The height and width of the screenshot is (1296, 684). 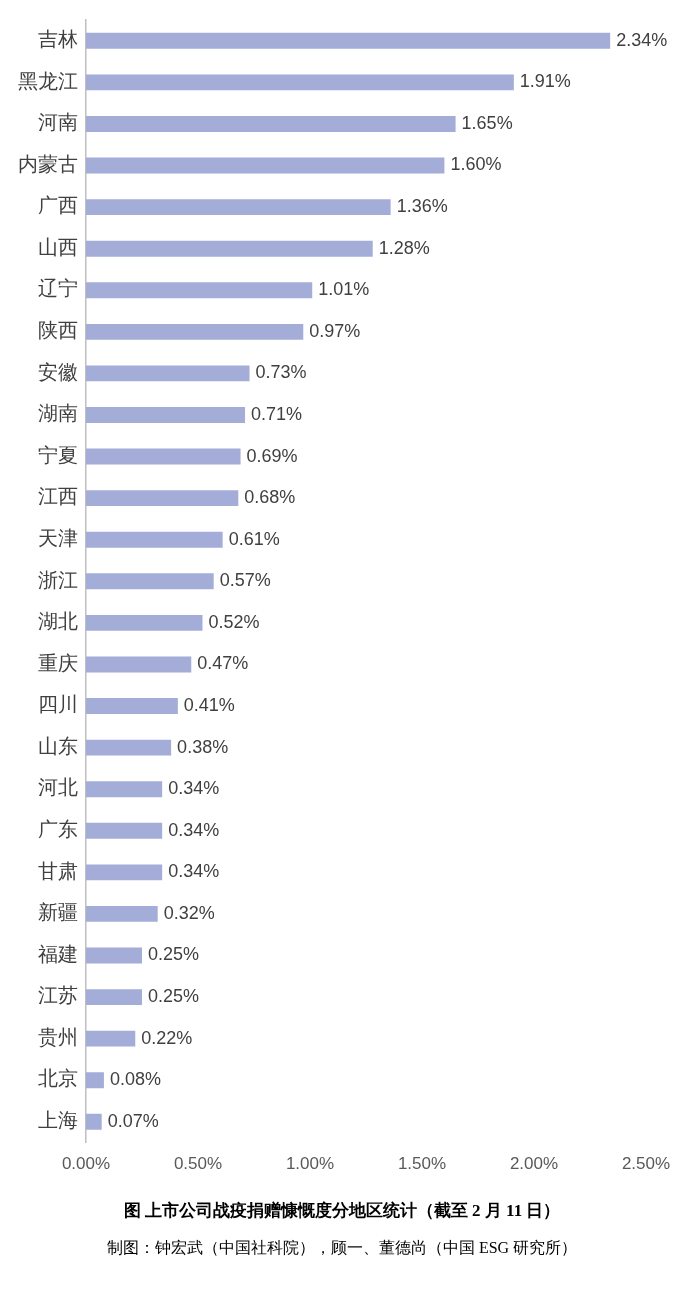 What do you see at coordinates (58, 288) in the screenshot?
I see `y-tick-label: 辽宁` at bounding box center [58, 288].